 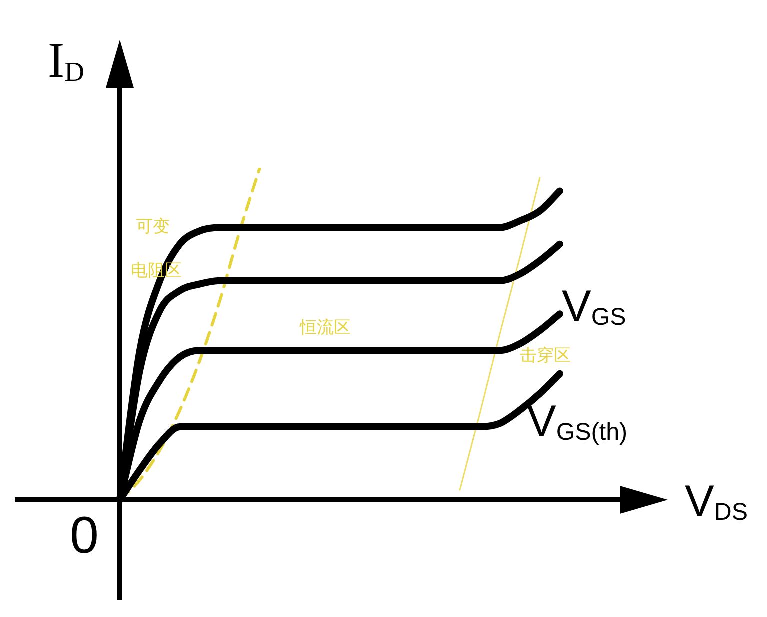 What do you see at coordinates (84, 536) in the screenshot?
I see `text: 0` at bounding box center [84, 536].